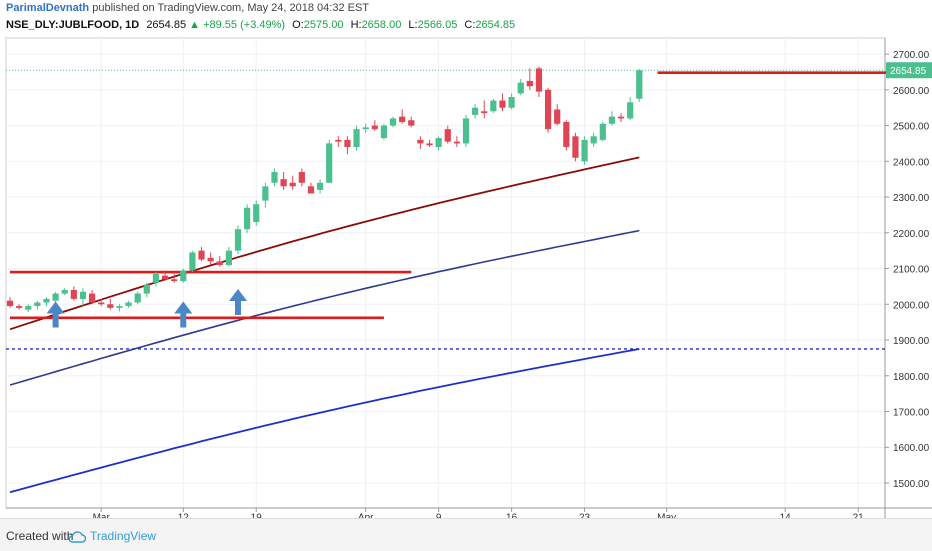  Describe the element at coordinates (381, 25) in the screenshot. I see `high-value: 2658.00` at that location.